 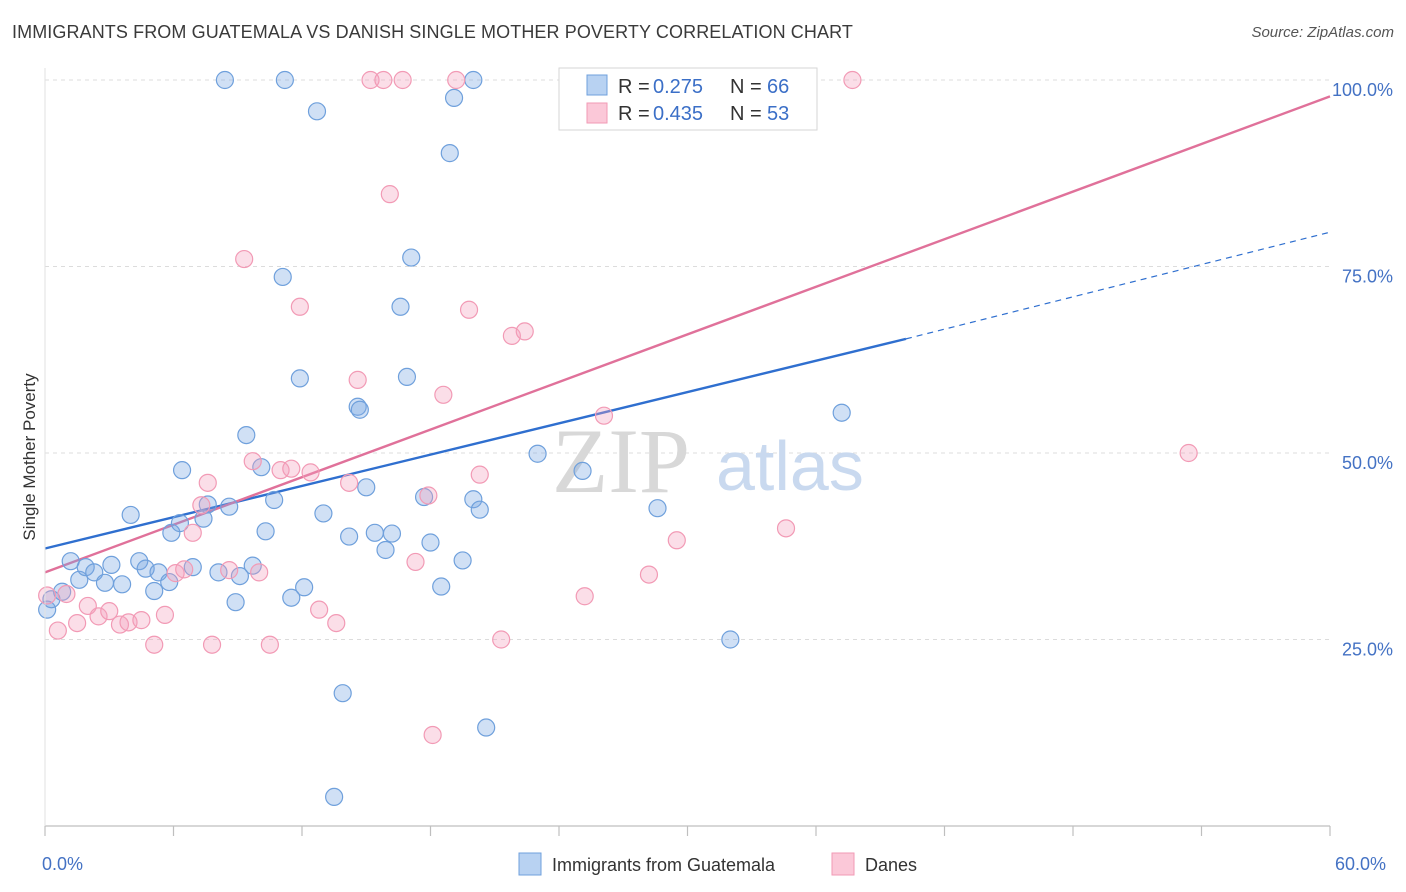 What do you see at coordinates (597, 85) in the screenshot?
I see `legend-swatch-guatemala` at bounding box center [597, 85].